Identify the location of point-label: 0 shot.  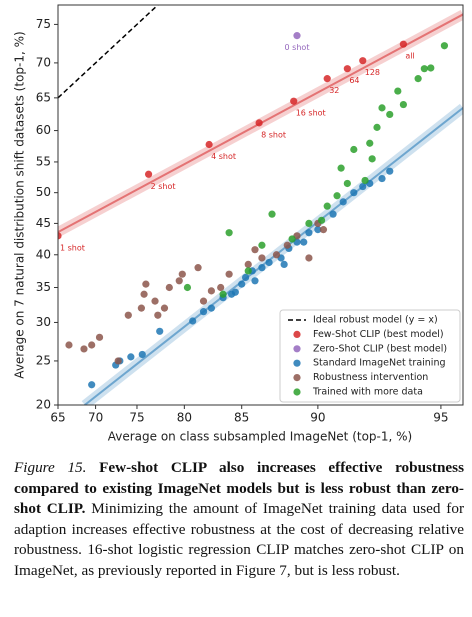
(297, 47).